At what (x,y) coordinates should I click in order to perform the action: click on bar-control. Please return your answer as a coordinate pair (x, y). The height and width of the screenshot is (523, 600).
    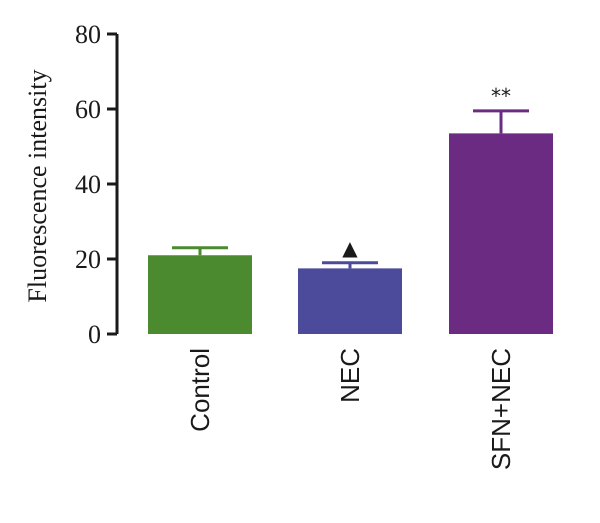
    Looking at the image, I should click on (200, 294).